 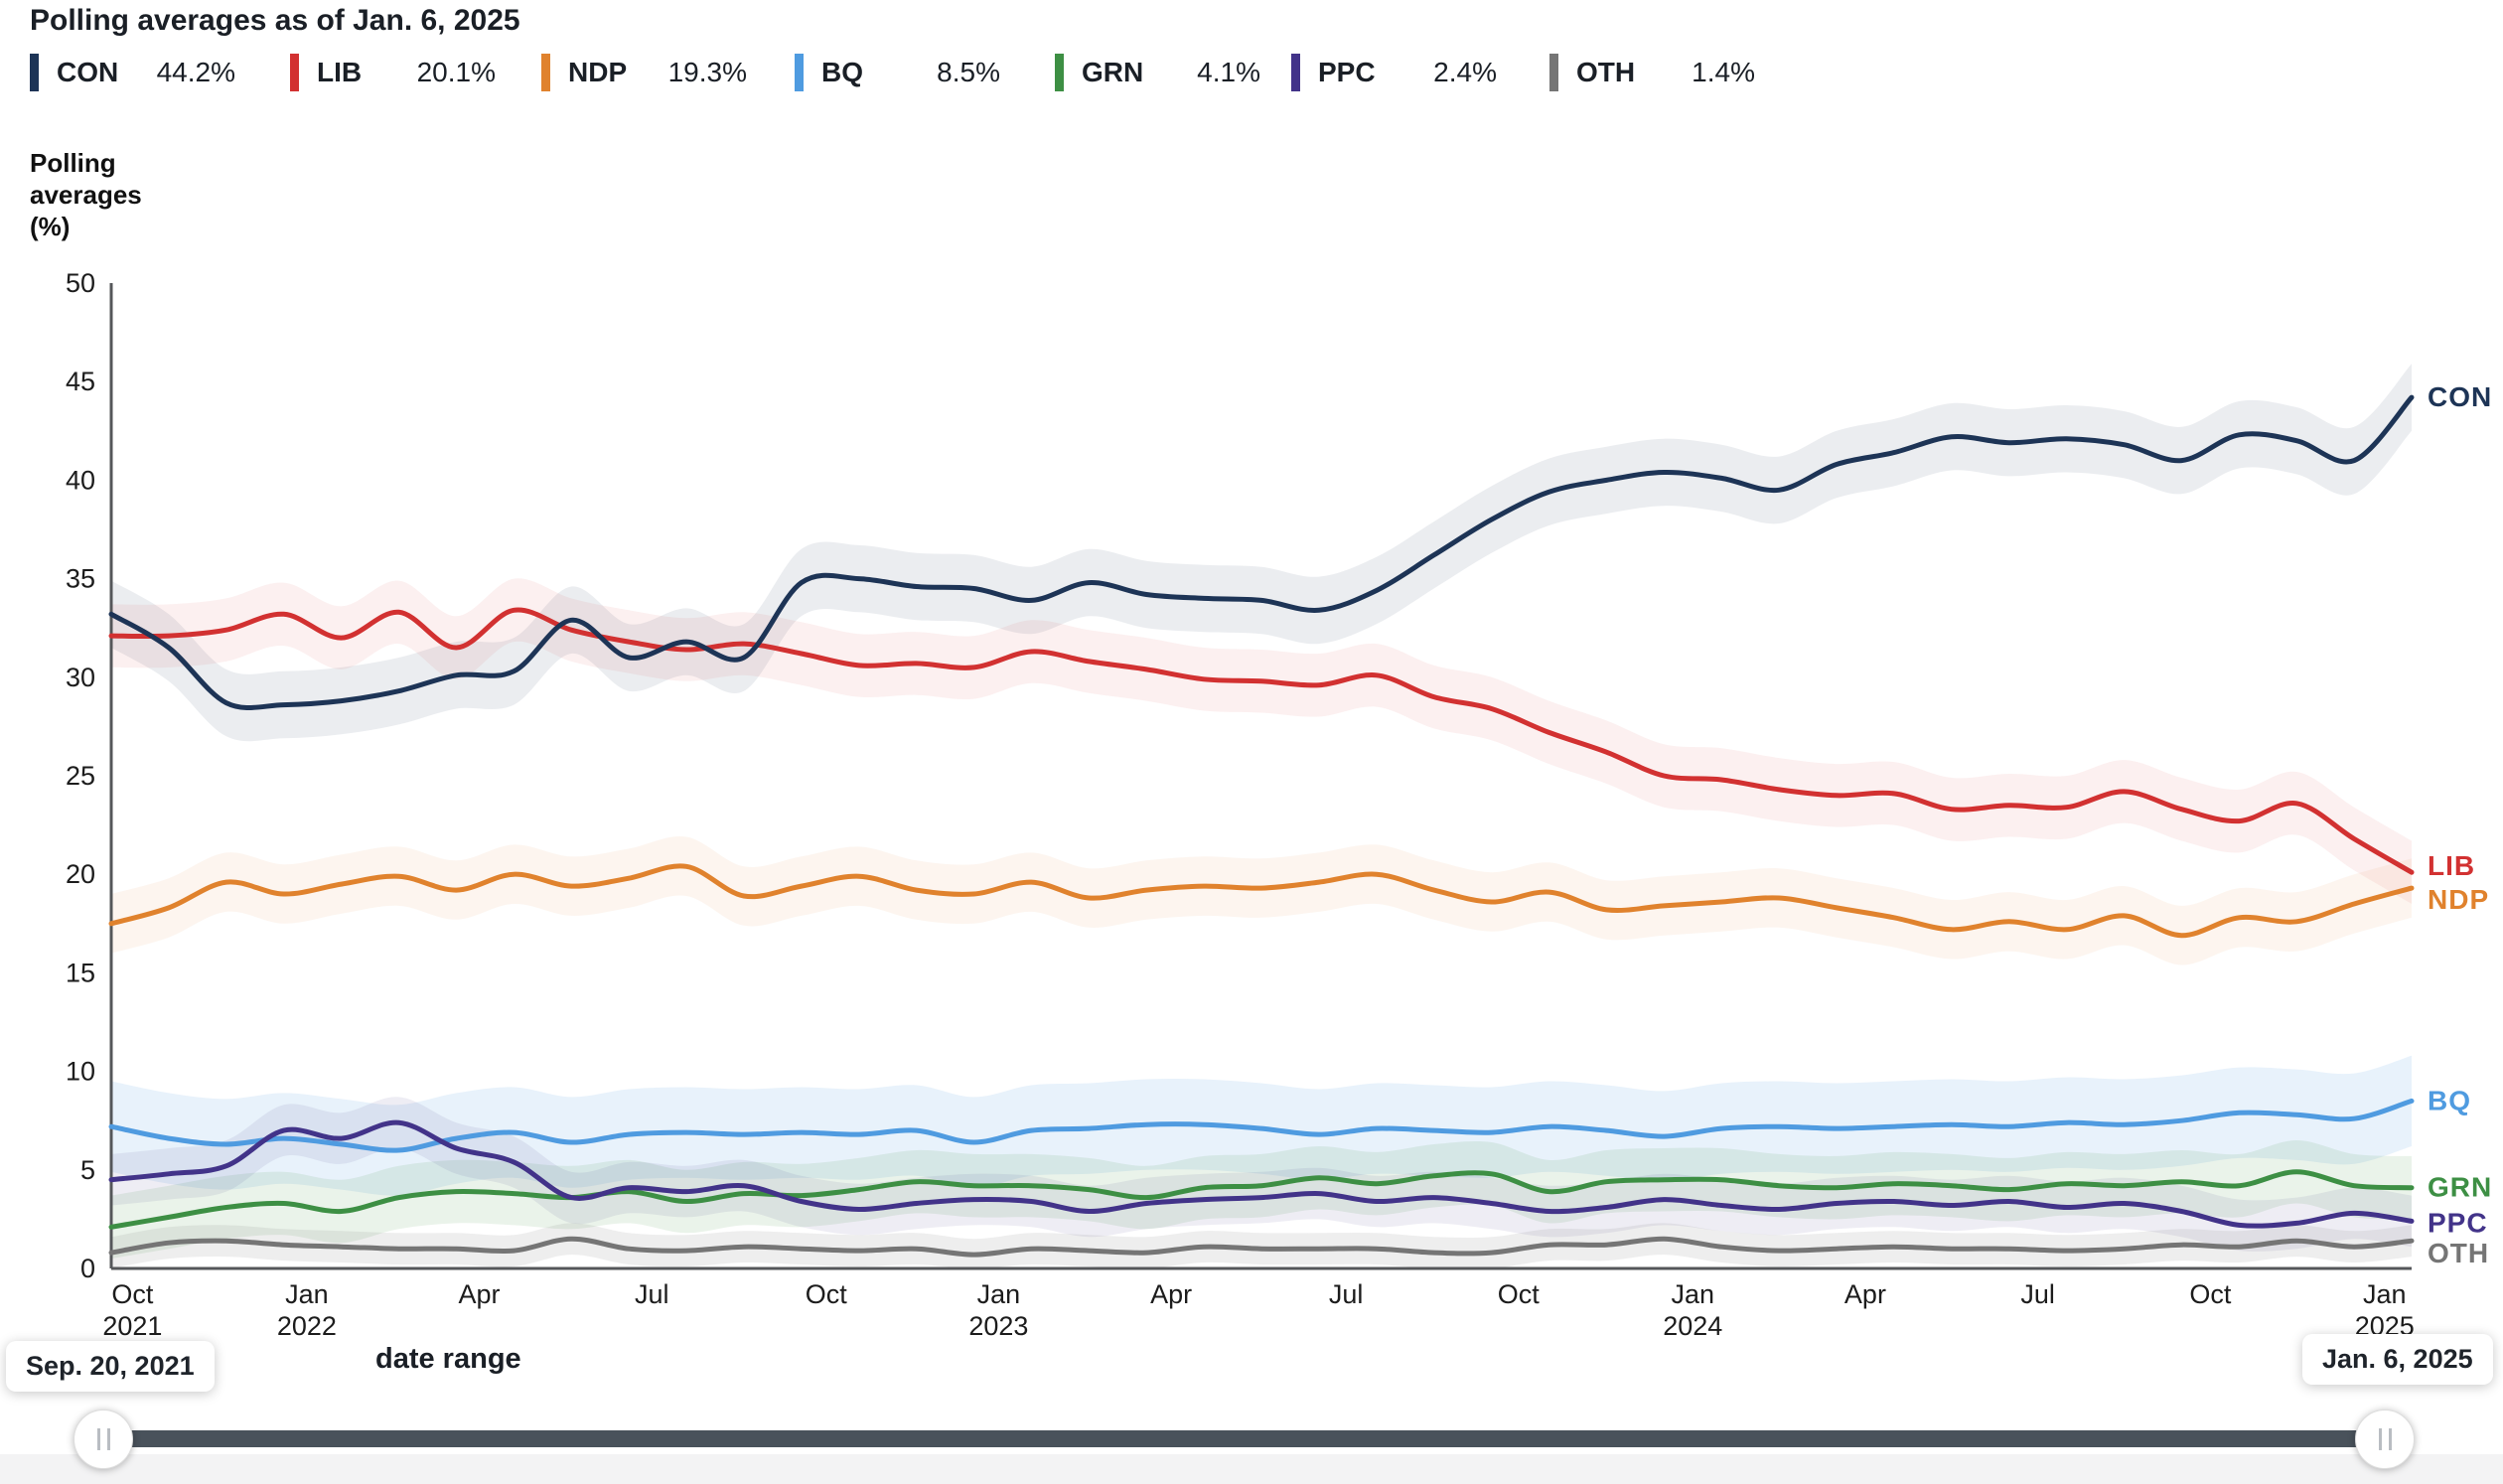 I want to click on series-band-oth, so click(x=1261, y=1246).